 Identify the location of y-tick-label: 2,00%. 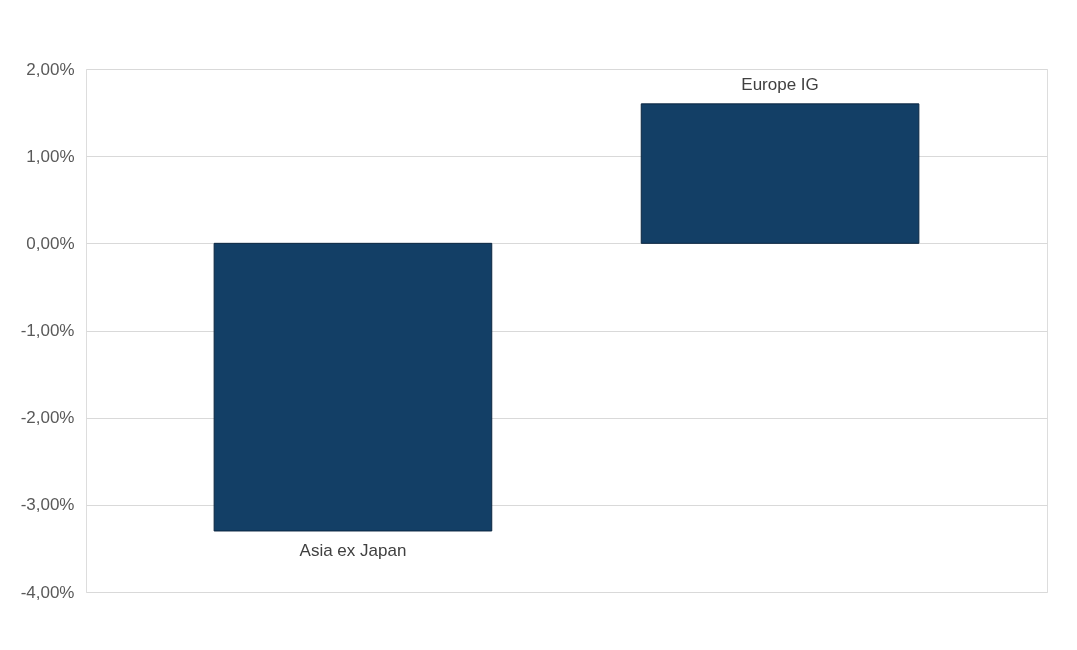
(50, 69).